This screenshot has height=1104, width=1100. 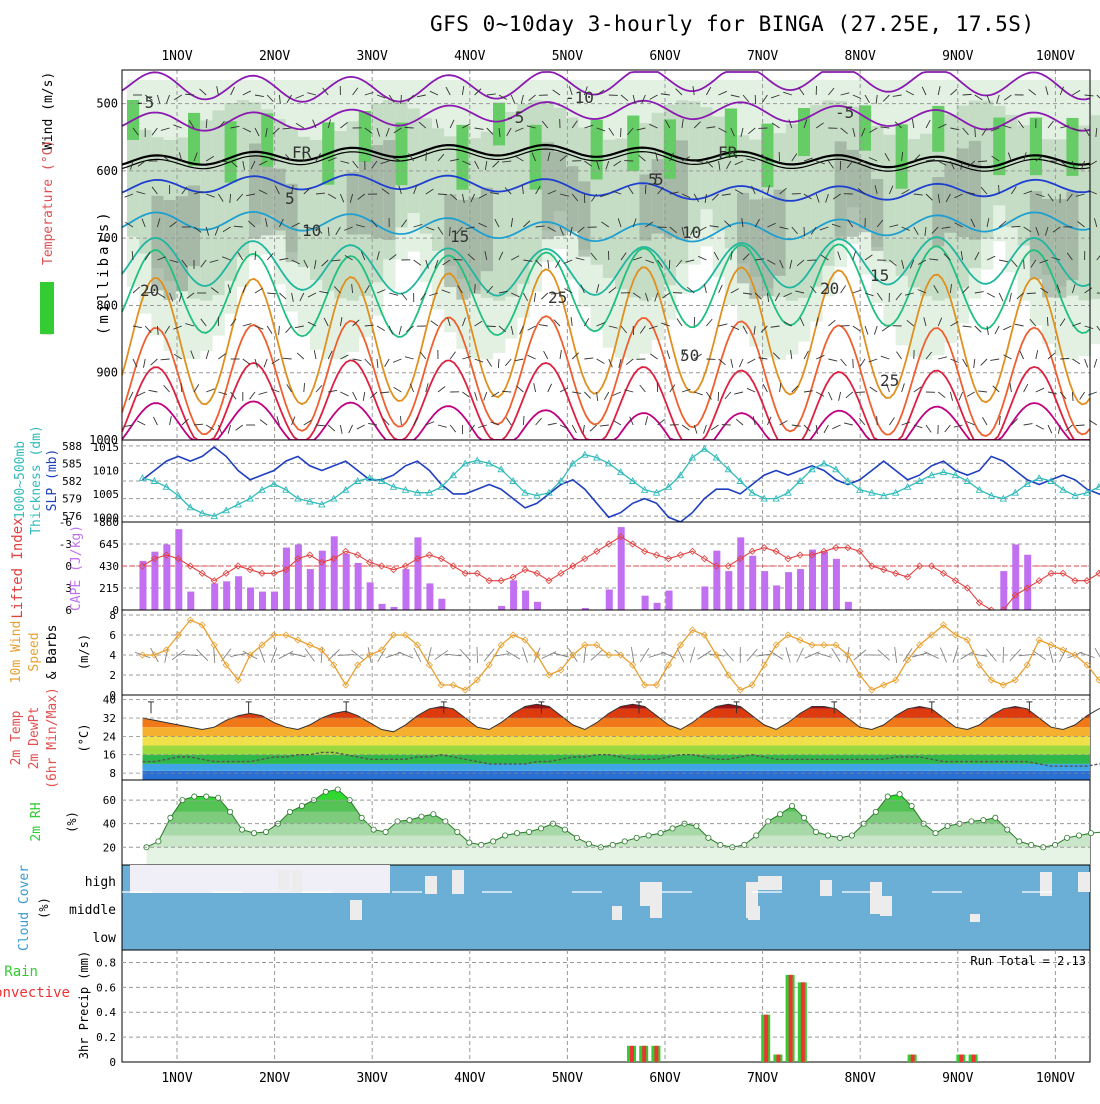 What do you see at coordinates (36, 821) in the screenshot?
I see `rh2m-label: 2m RH` at bounding box center [36, 821].